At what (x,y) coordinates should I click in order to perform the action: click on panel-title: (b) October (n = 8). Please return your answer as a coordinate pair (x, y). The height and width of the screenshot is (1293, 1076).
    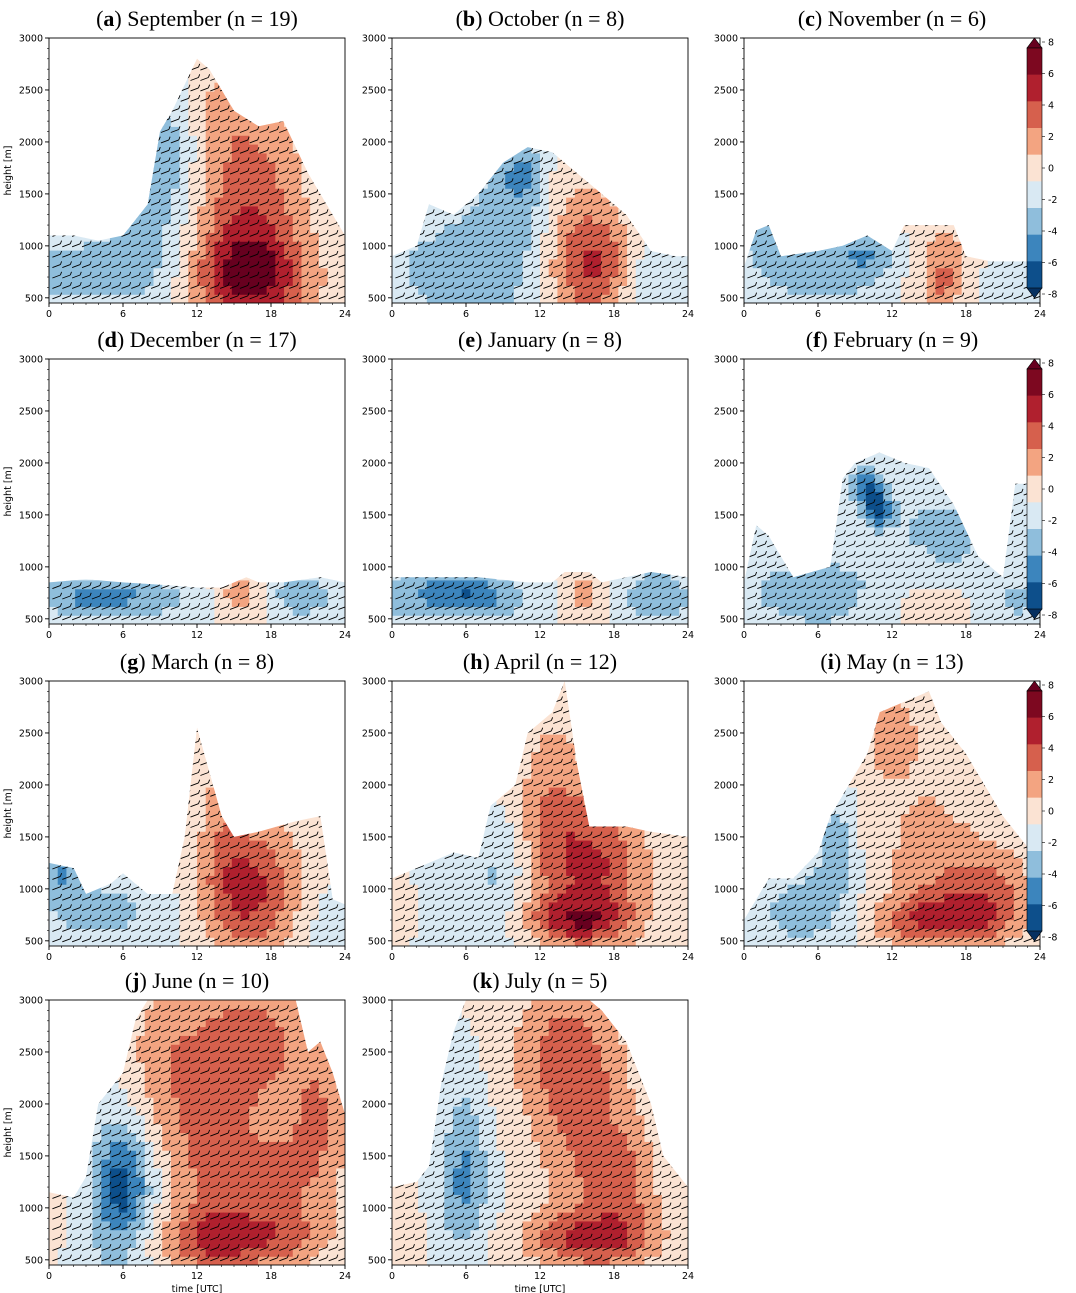
    Looking at the image, I should click on (540, 18).